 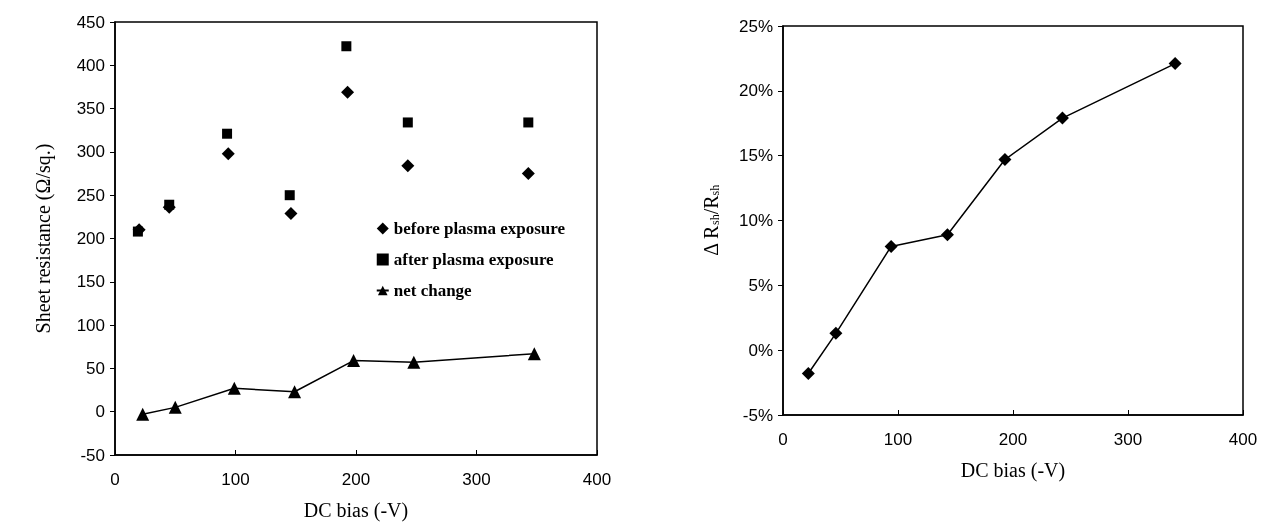 What do you see at coordinates (90, 238) in the screenshot?
I see `y-tick-label: 200` at bounding box center [90, 238].